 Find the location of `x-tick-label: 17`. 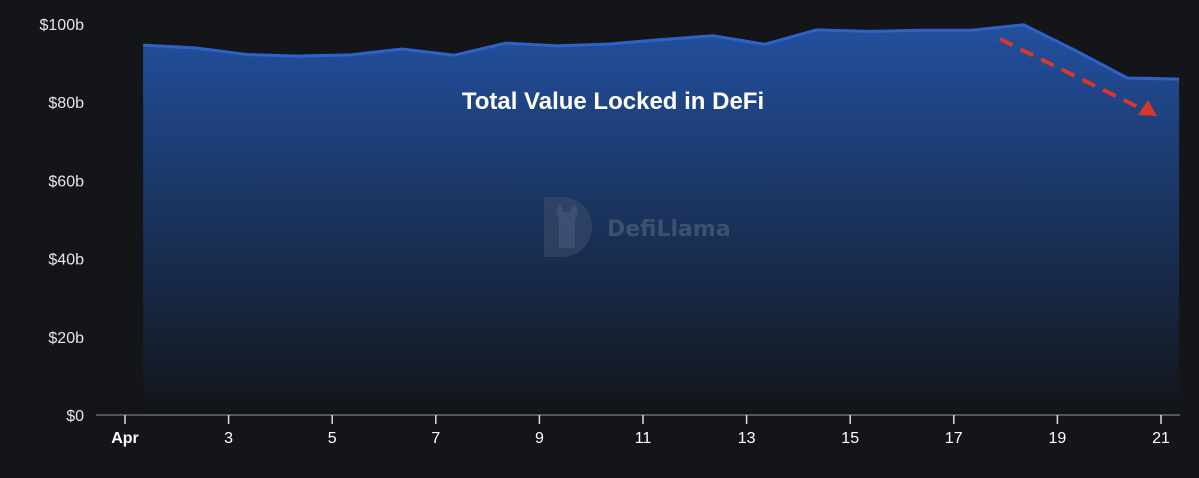

x-tick-label: 17 is located at coordinates (954, 438).